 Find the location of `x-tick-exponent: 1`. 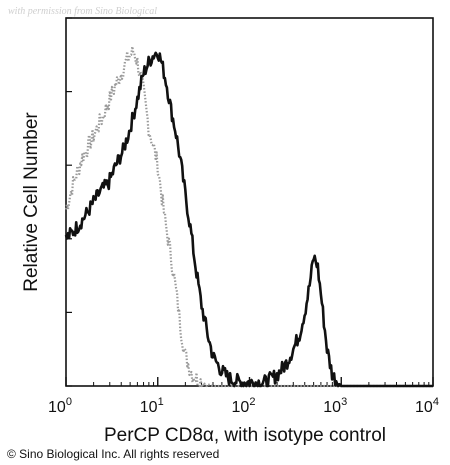

x-tick-exponent: 1 is located at coordinates (161, 402).